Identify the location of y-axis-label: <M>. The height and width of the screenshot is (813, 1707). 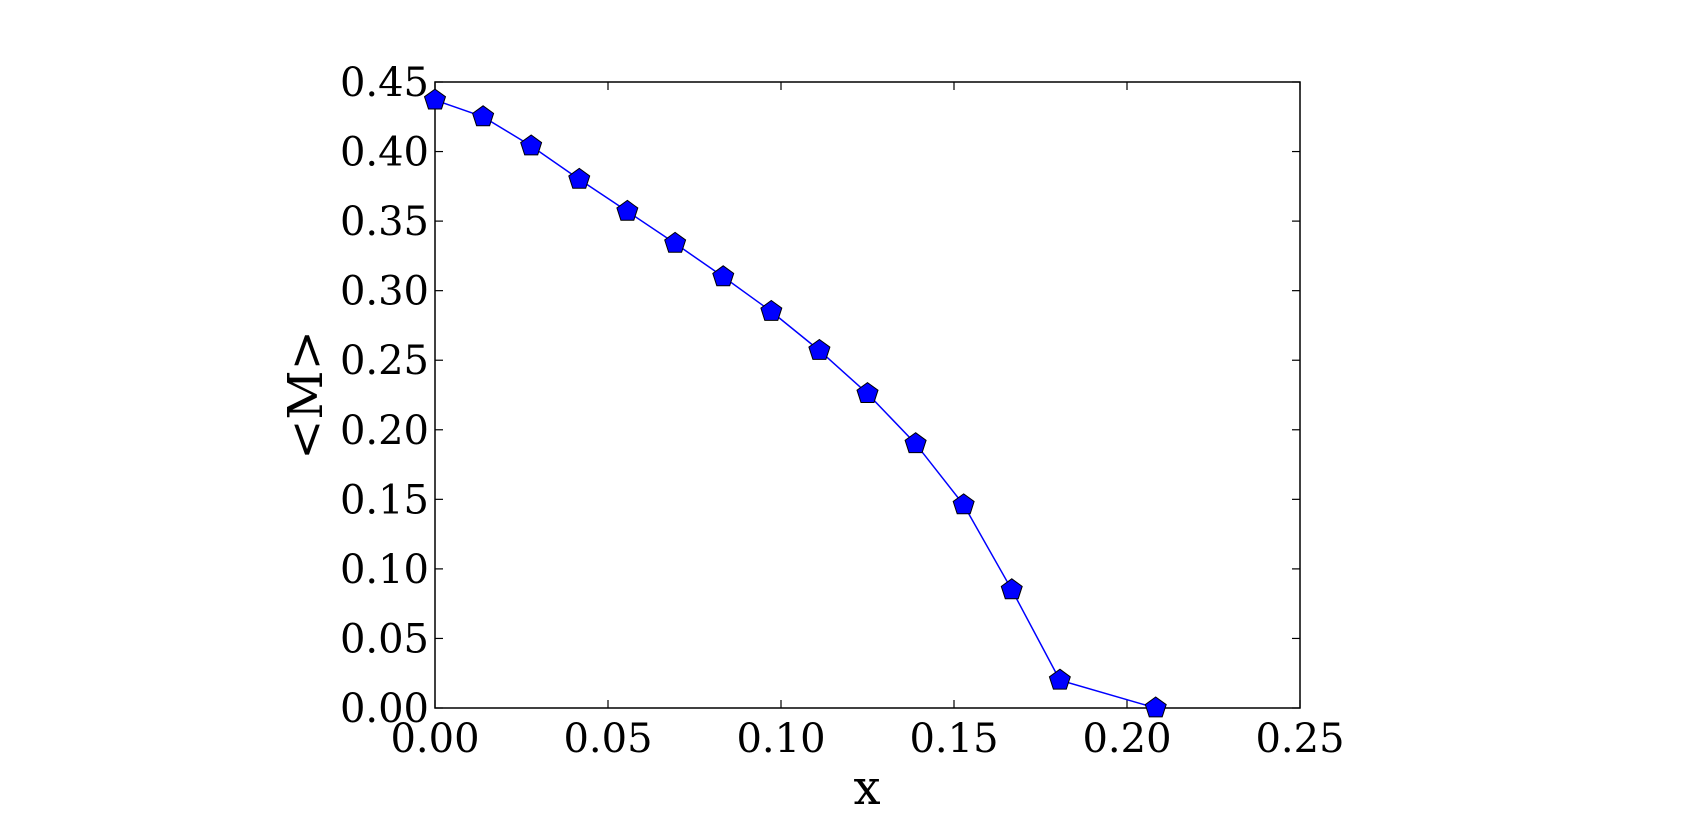
(306, 395).